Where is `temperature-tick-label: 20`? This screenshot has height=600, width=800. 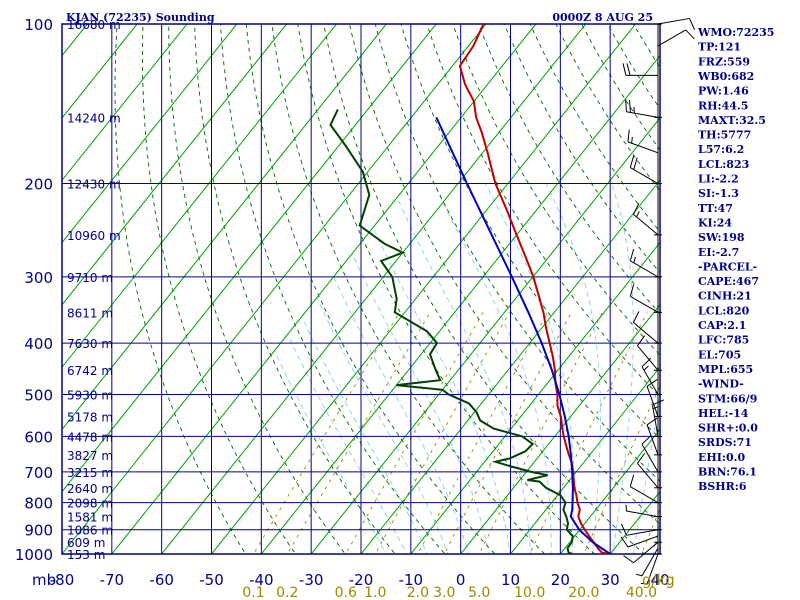
temperature-tick-label: 20 is located at coordinates (560, 580).